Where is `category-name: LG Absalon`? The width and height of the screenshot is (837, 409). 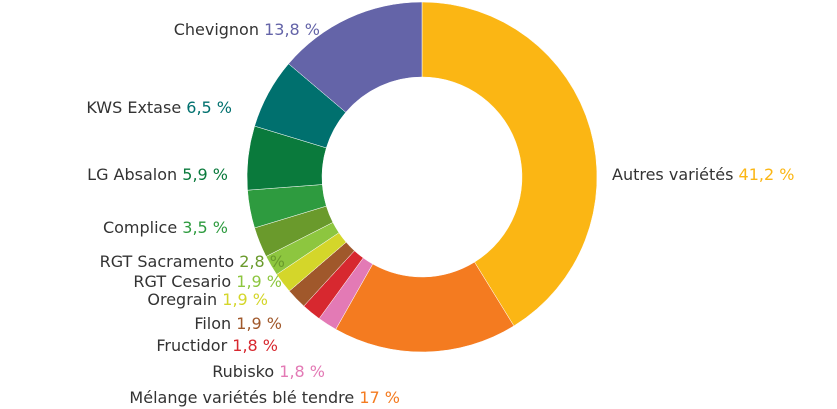
category-name: LG Absalon is located at coordinates (132, 174).